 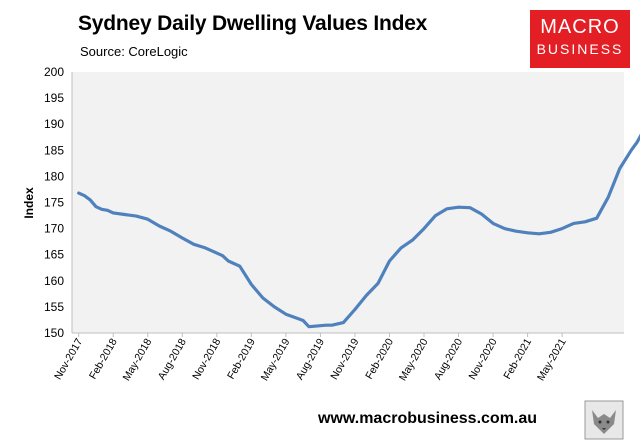 I want to click on y-tick-label: 180, so click(x=54, y=176).